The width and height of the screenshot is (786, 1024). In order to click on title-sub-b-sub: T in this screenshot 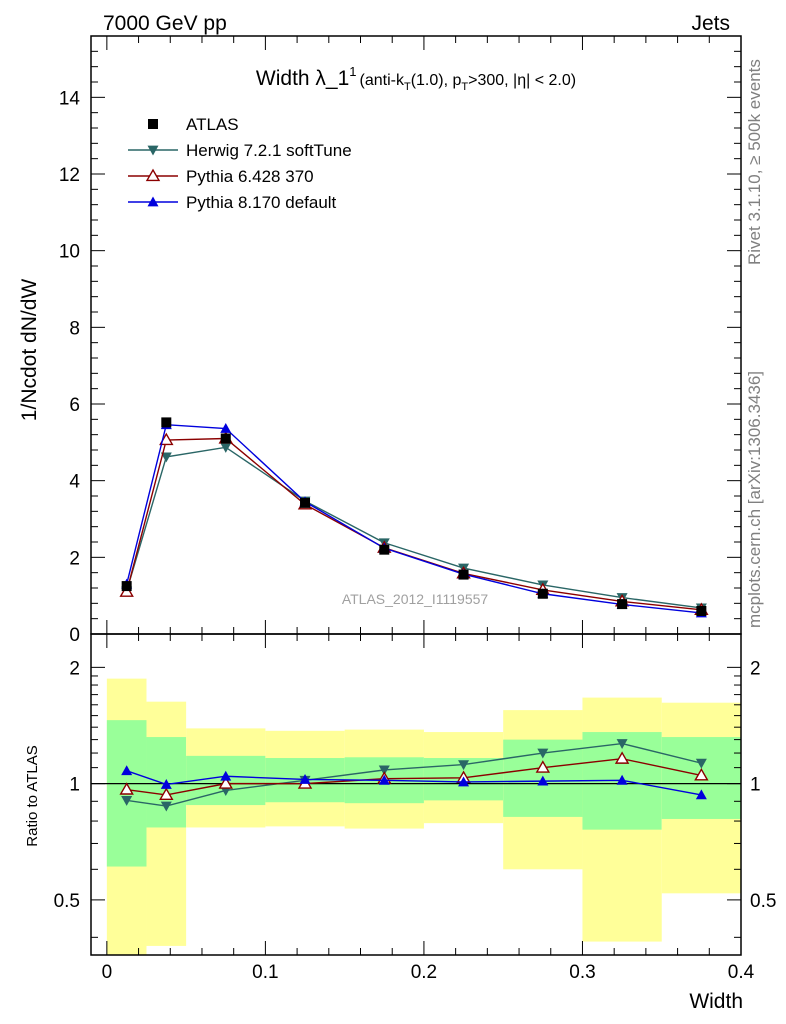, I will do `click(464, 87)`.